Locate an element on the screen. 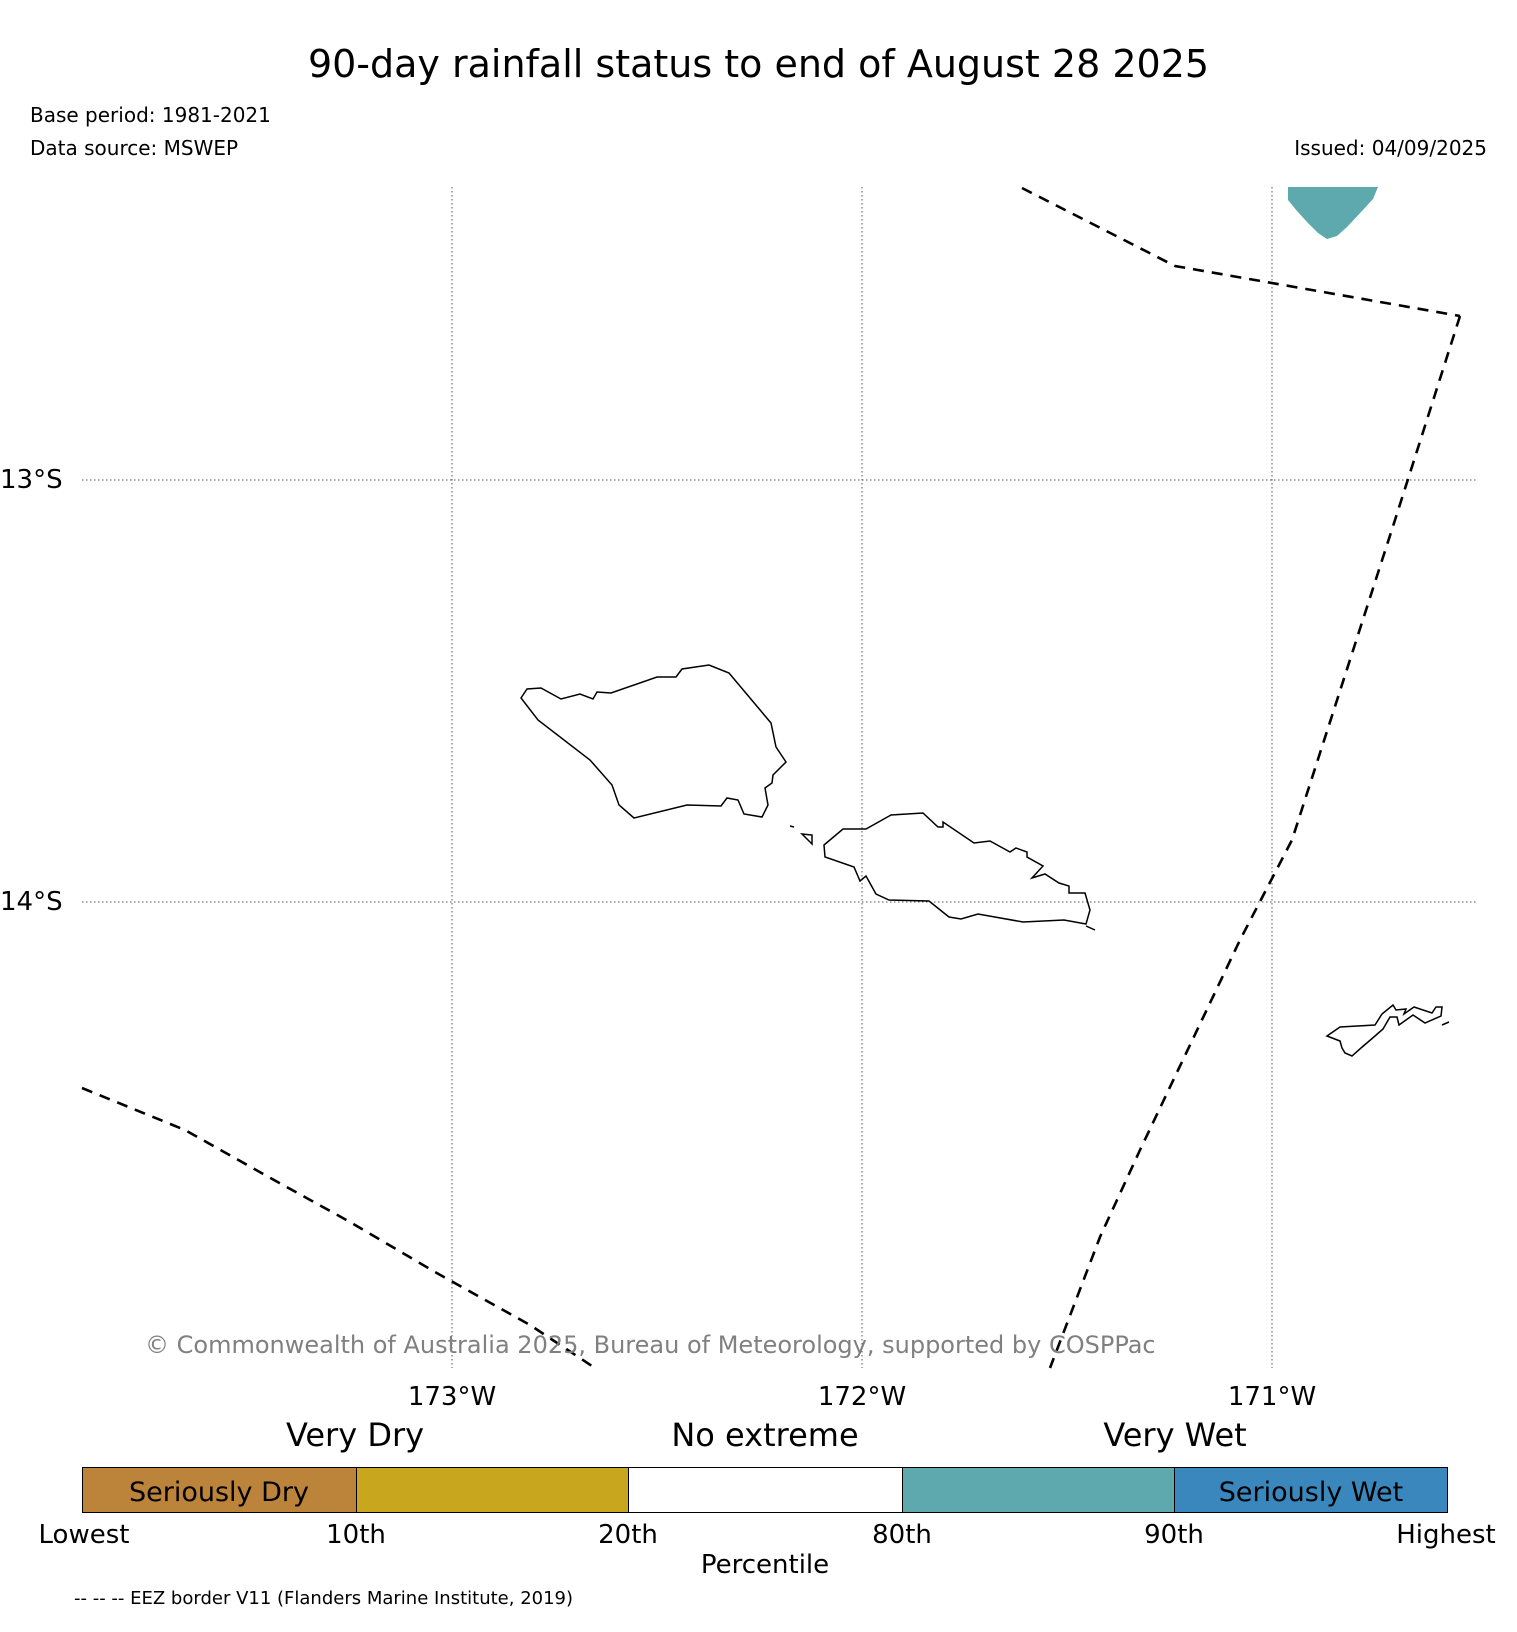  very-wet-region is located at coordinates (1333, 213).